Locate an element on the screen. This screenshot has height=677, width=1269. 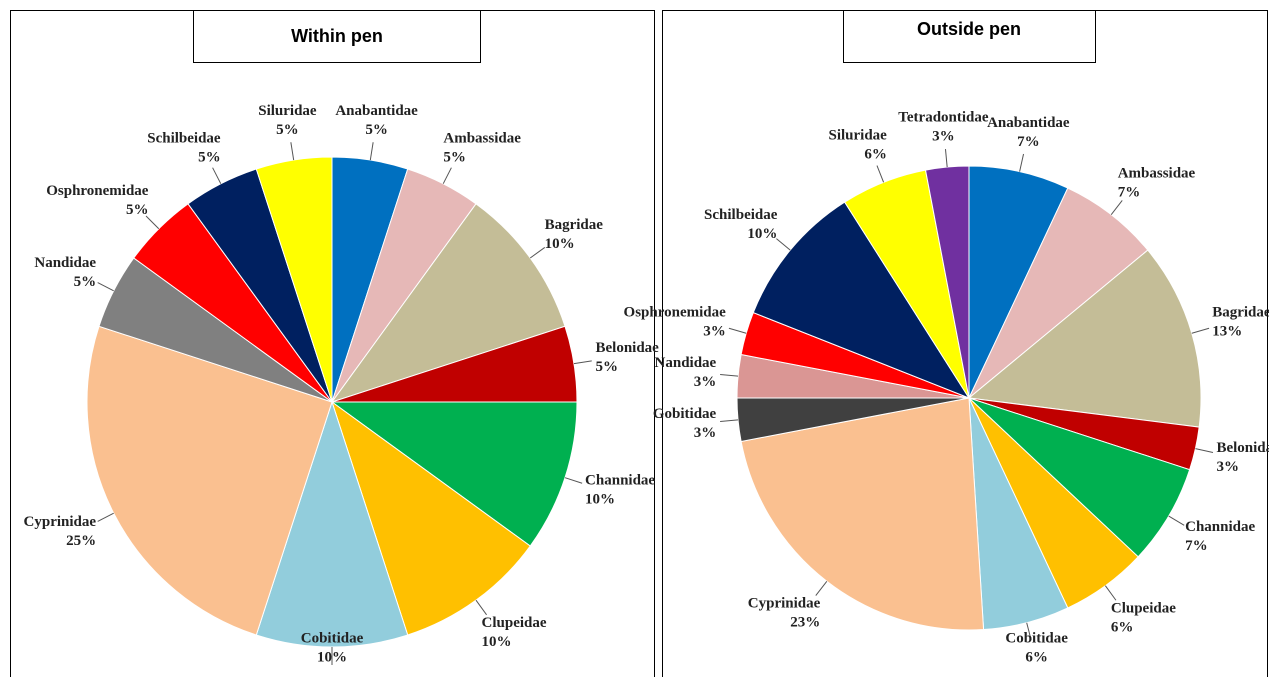
chart-title: Within pen is located at coordinates (337, 36).